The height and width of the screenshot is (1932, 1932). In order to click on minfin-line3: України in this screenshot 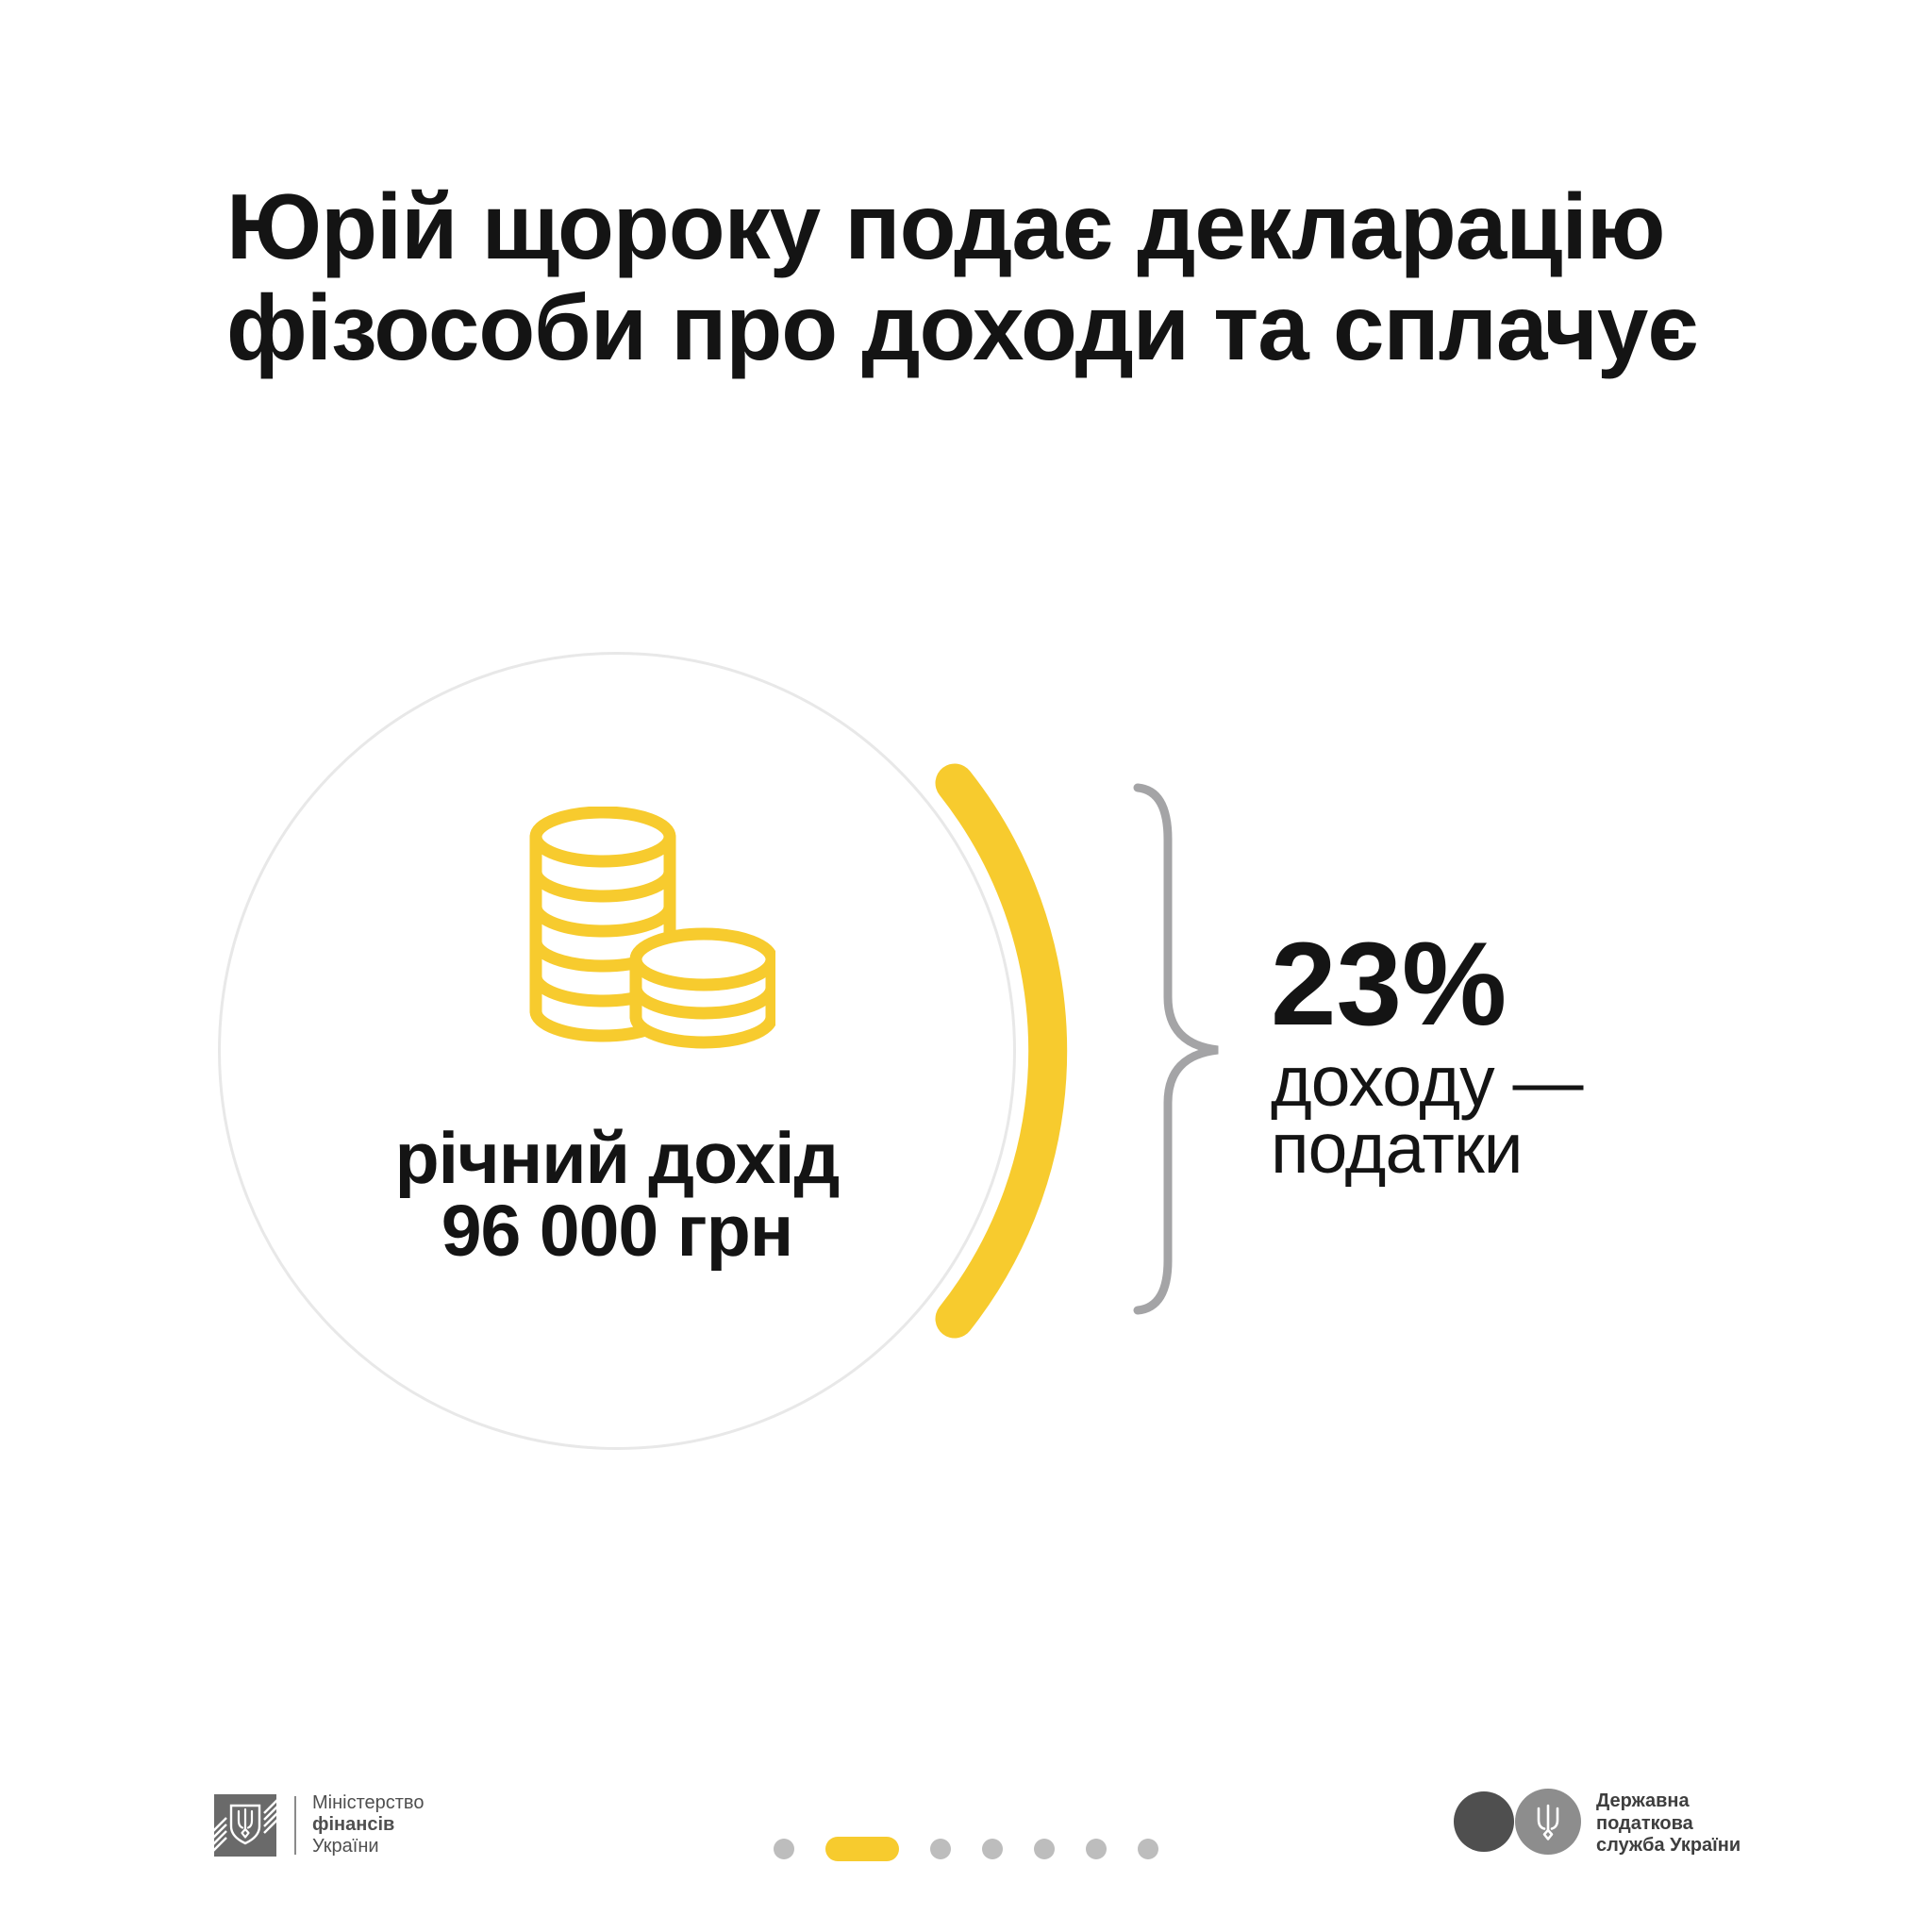, I will do `click(345, 1846)`.